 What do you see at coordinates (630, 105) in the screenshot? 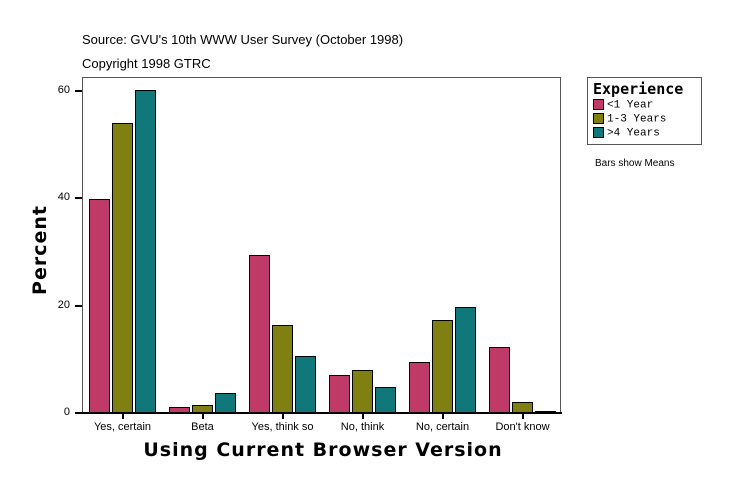
I see `legend-label: <1 Year` at bounding box center [630, 105].